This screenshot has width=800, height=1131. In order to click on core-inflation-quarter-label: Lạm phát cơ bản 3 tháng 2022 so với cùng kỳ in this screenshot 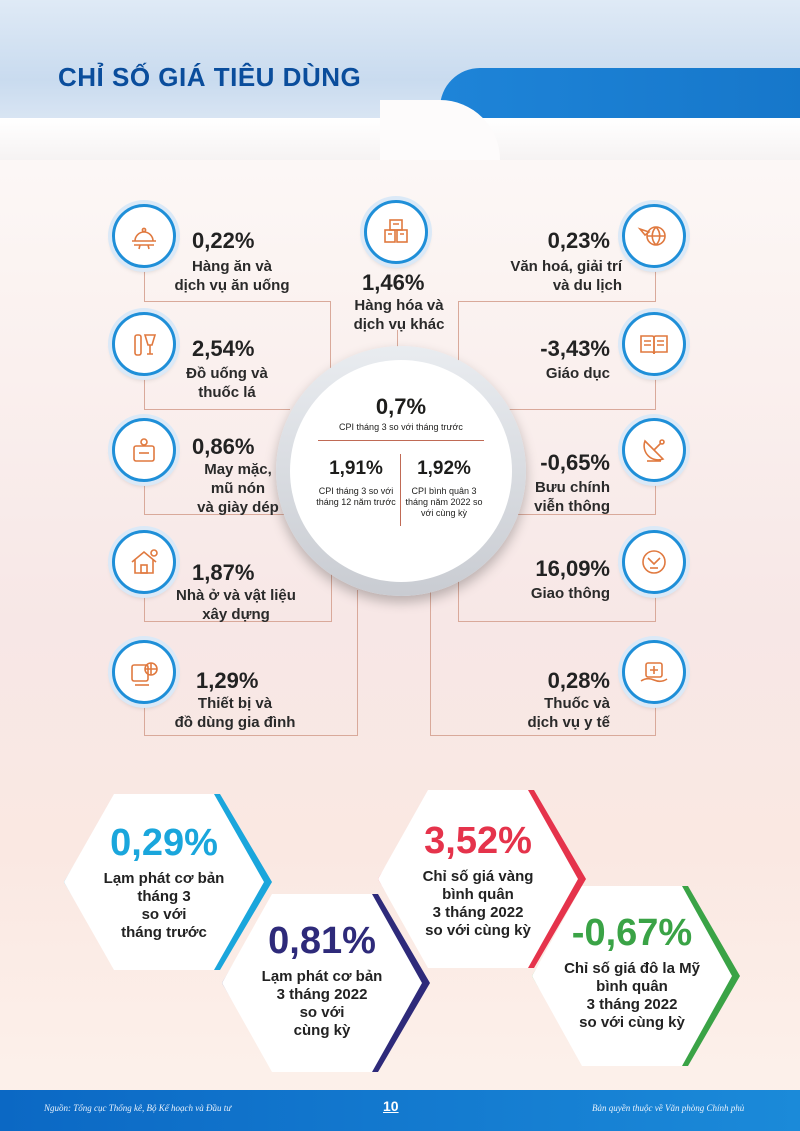, I will do `click(322, 1003)`.